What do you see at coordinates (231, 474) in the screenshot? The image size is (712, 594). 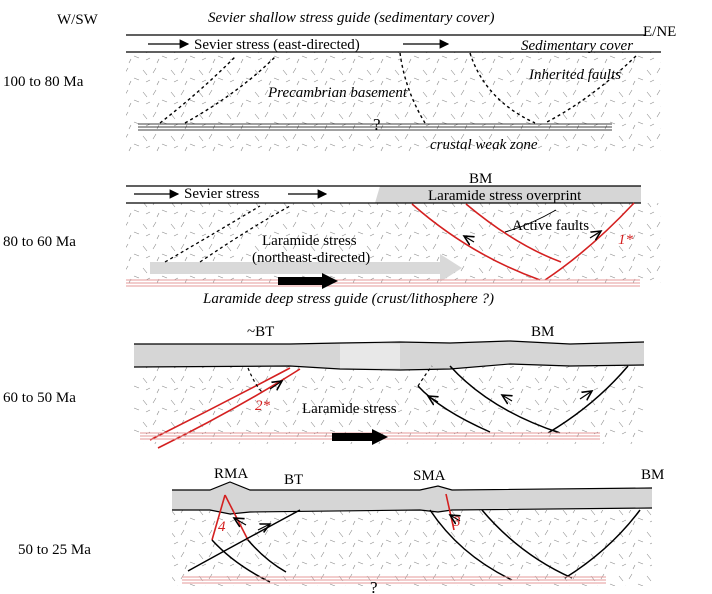 I see `rma-label: RMA` at bounding box center [231, 474].